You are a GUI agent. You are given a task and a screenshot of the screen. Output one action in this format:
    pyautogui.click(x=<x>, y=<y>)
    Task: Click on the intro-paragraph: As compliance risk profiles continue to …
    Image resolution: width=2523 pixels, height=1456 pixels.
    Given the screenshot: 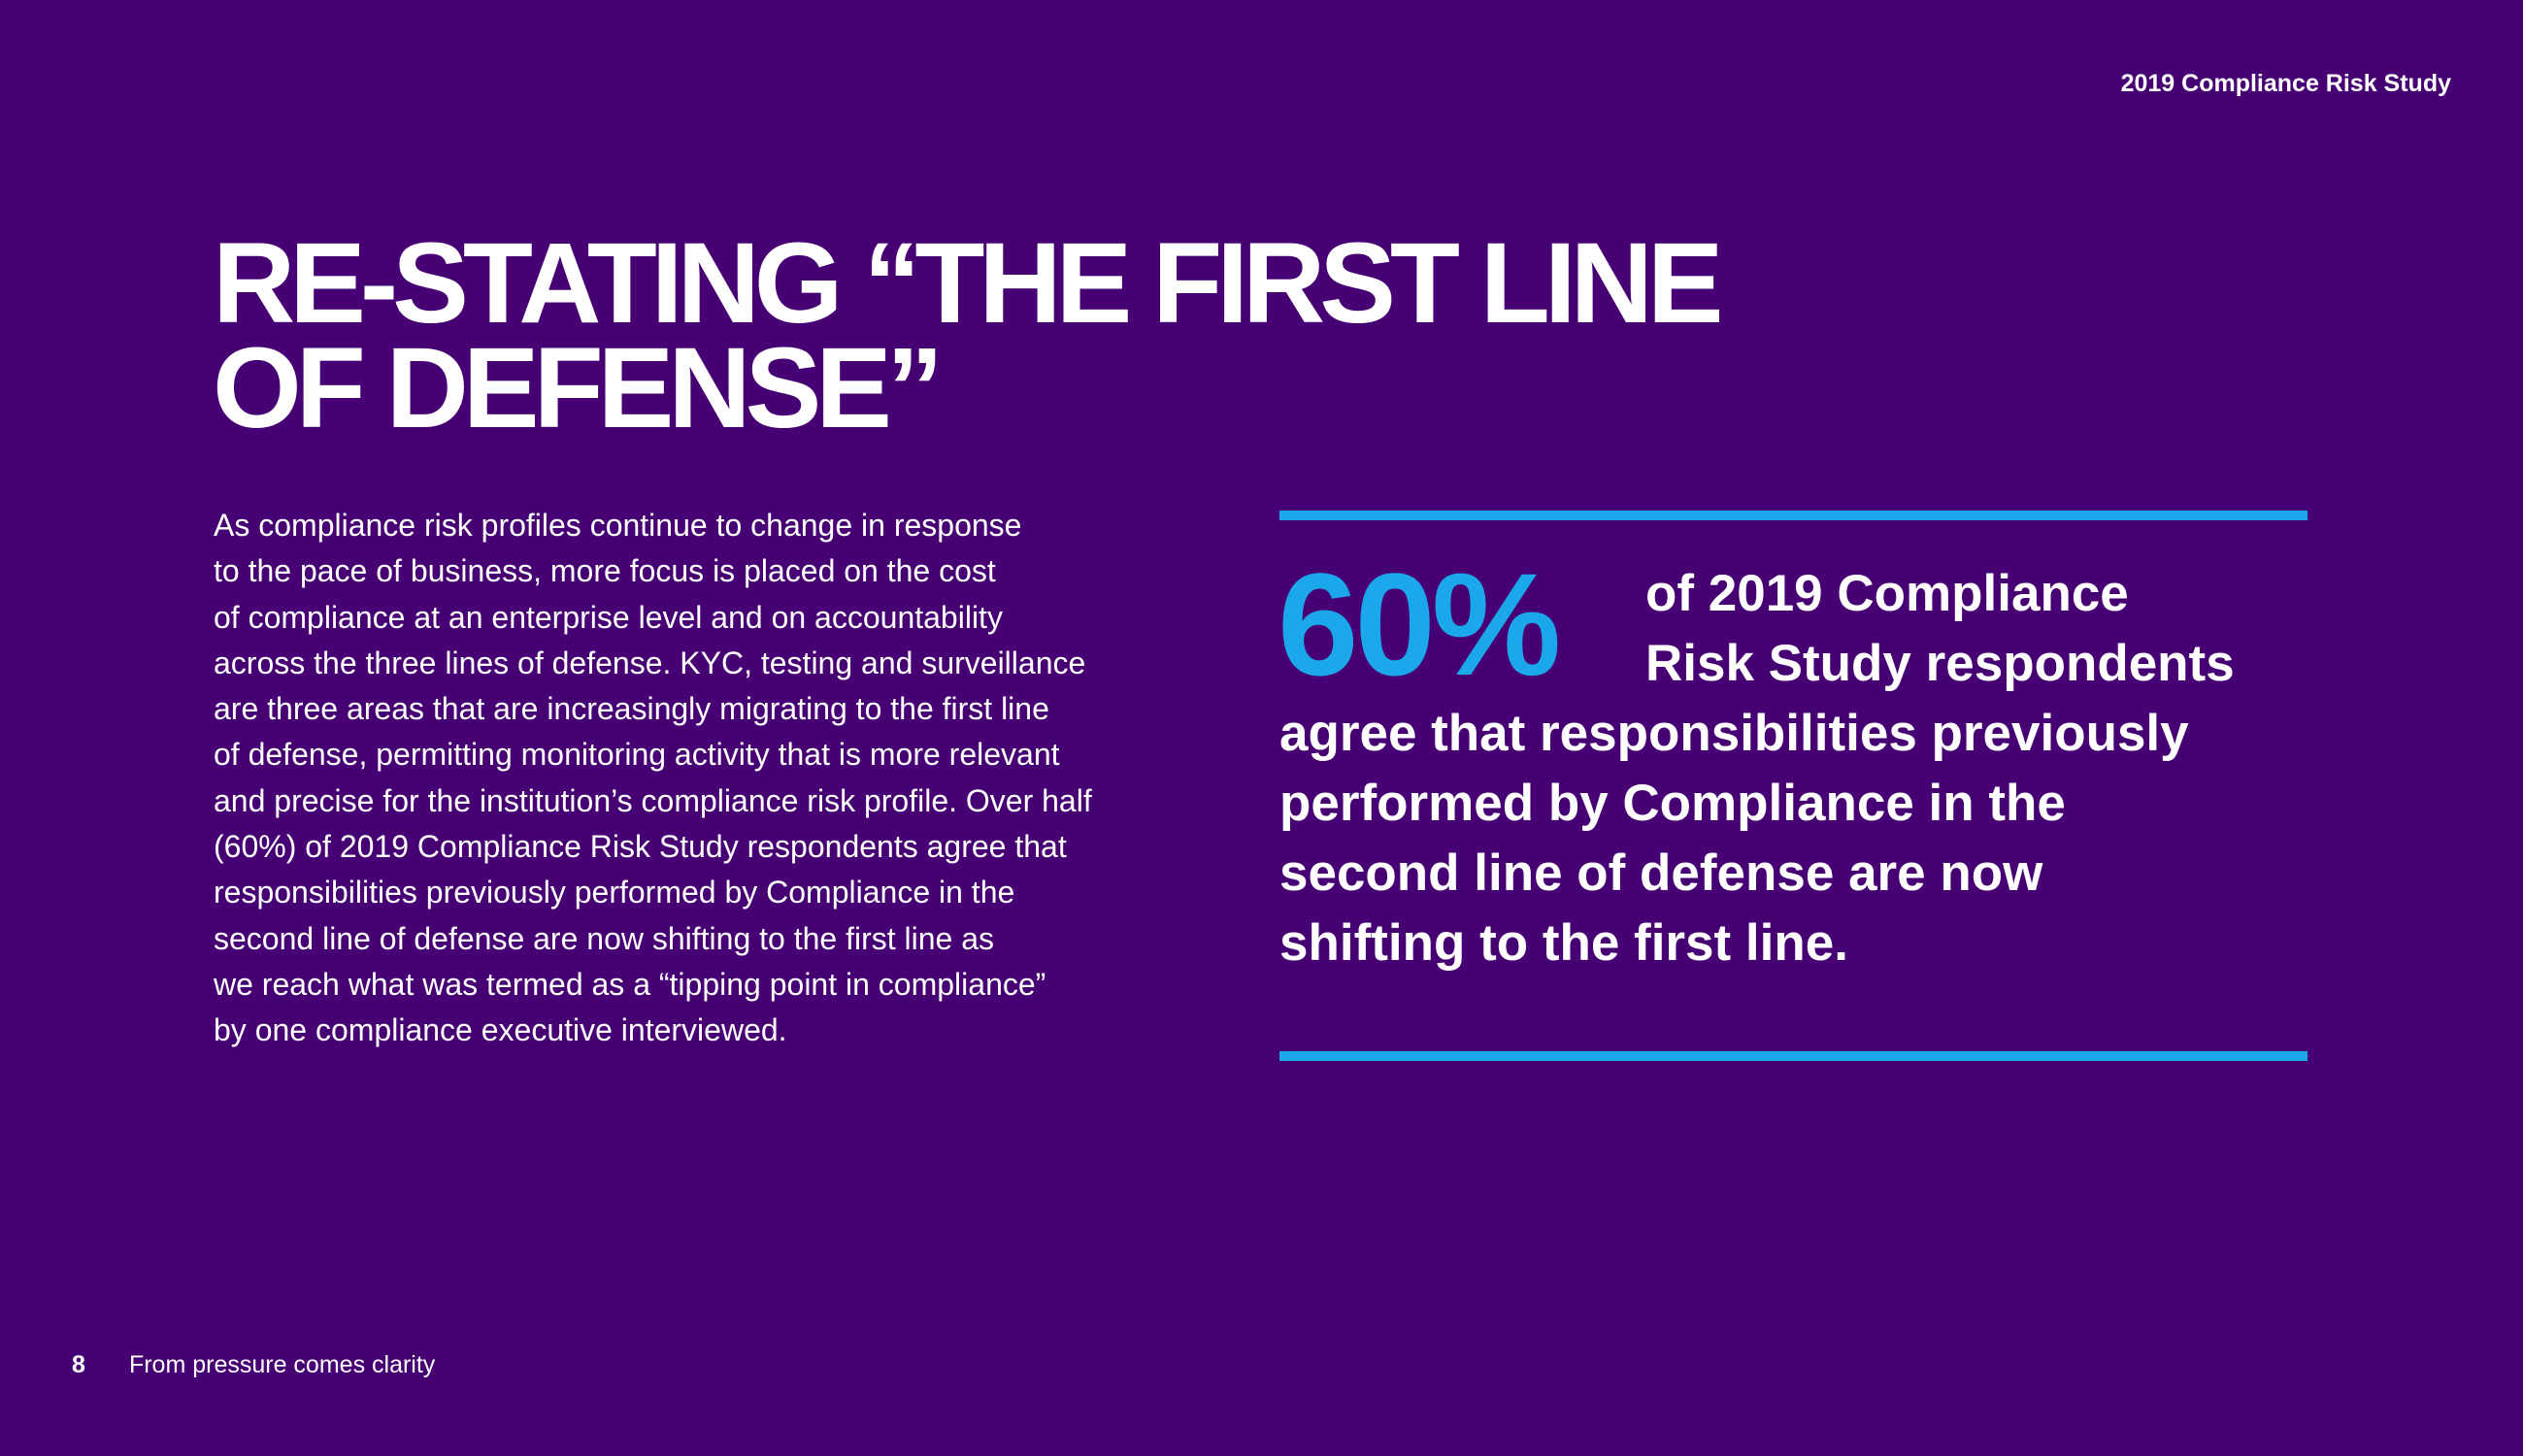 What is the action you would take?
    pyautogui.click(x=699, y=778)
    